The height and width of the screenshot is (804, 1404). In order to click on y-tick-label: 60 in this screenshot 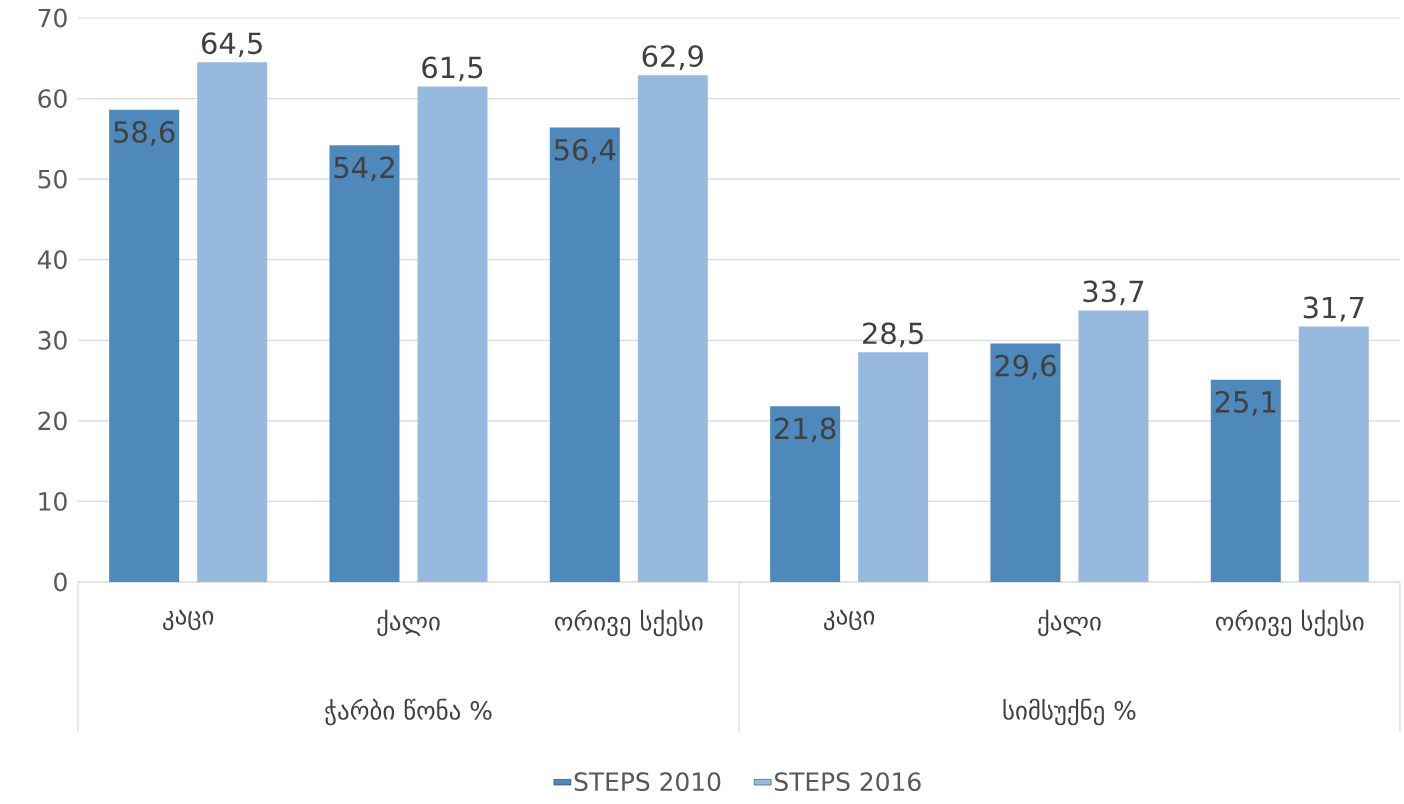, I will do `click(52, 98)`.